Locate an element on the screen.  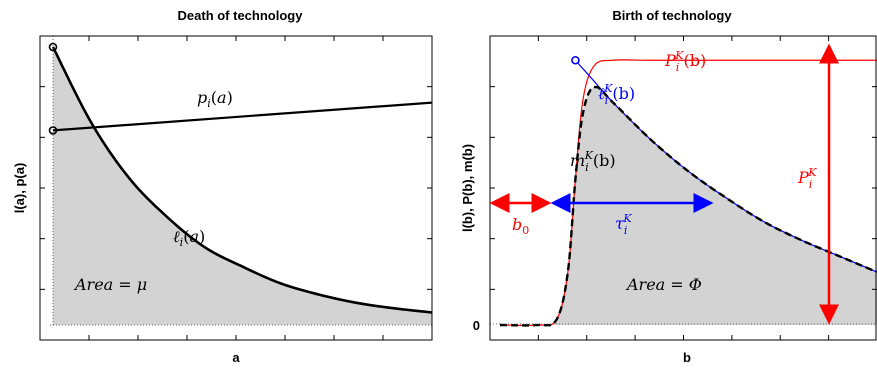
right-l-start-marker is located at coordinates (575, 60).